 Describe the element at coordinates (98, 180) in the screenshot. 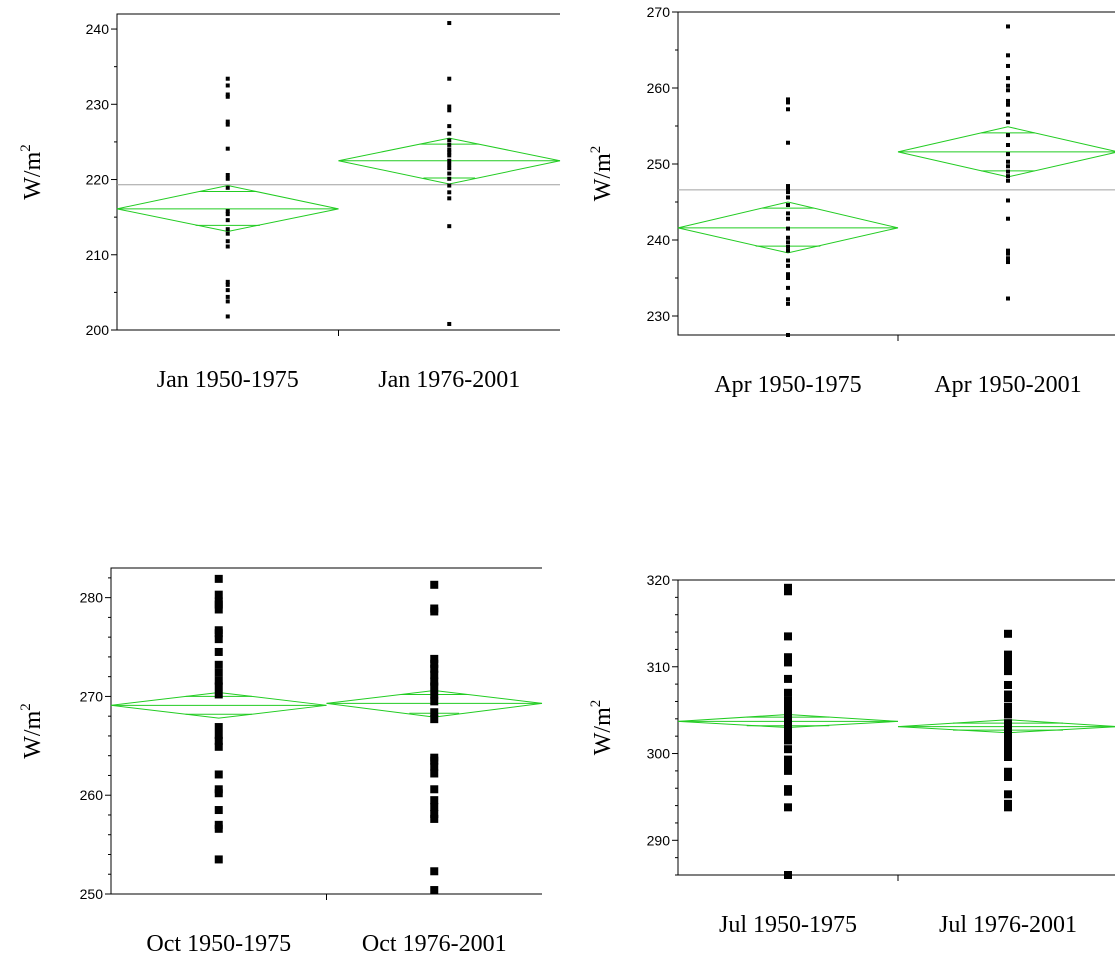

I see `y-tick-label: 220` at that location.